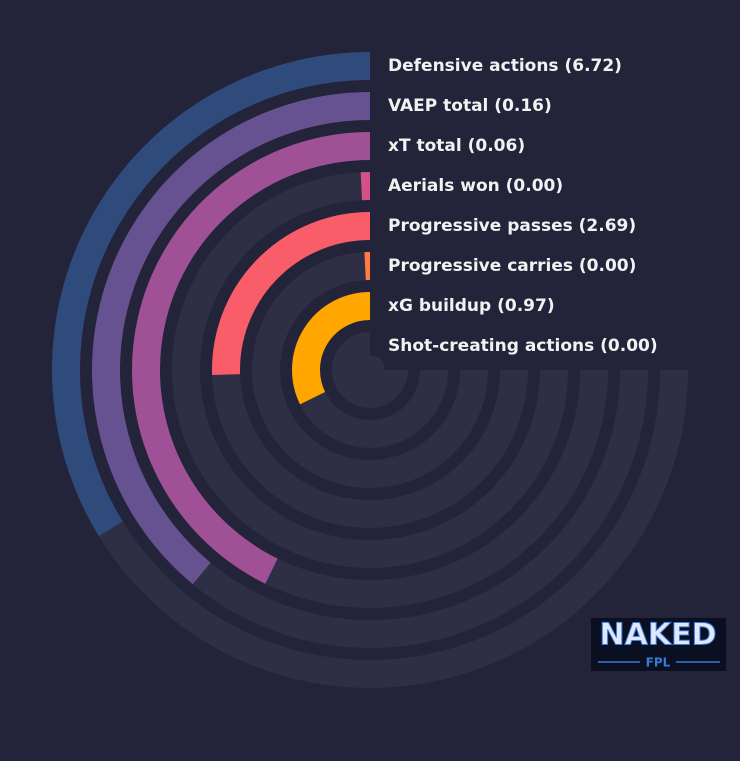 The width and height of the screenshot is (740, 761). What do you see at coordinates (456, 146) in the screenshot?
I see `bar-label: xT total (0.06)` at bounding box center [456, 146].